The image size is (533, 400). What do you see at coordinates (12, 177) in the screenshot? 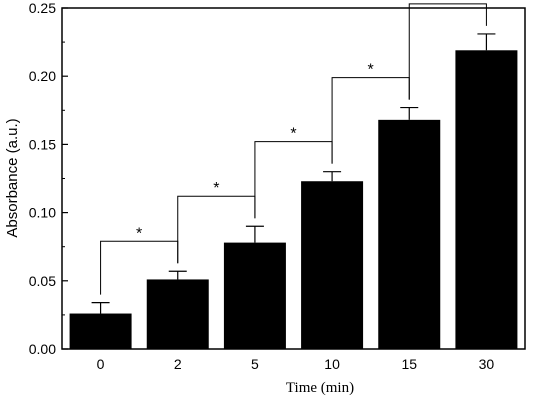
I see `y-axis-title: Absorbance (a.u.)` at bounding box center [12, 177].